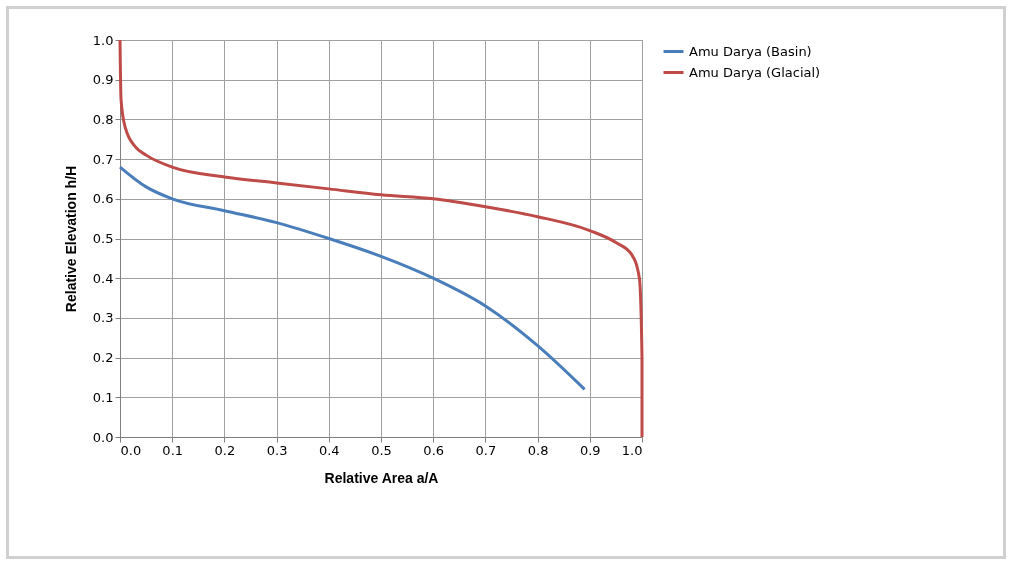 This screenshot has height=571, width=1017. What do you see at coordinates (590, 450) in the screenshot?
I see `x-tick-label: 0.9` at bounding box center [590, 450].